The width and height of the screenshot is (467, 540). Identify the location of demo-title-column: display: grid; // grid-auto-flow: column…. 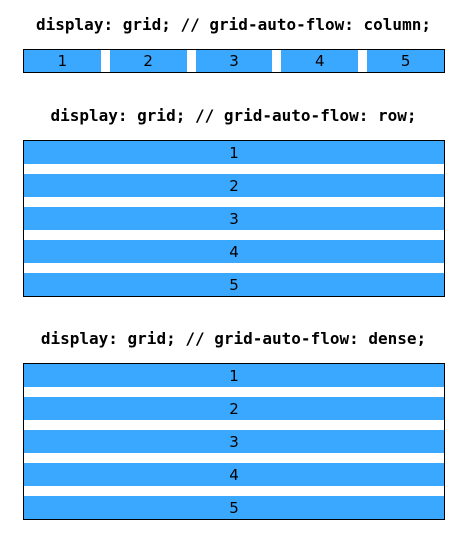
(233, 24).